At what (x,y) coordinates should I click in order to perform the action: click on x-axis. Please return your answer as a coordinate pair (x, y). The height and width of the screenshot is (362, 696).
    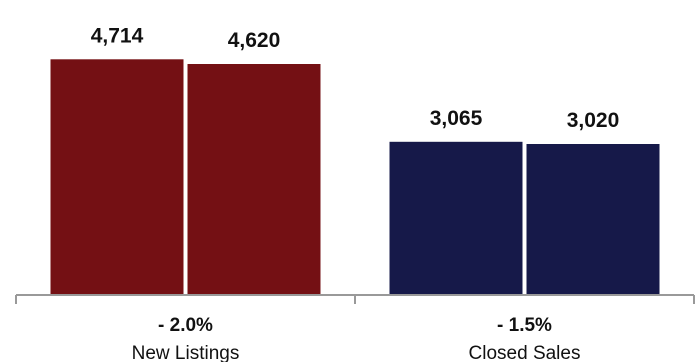
    Looking at the image, I should click on (355, 299).